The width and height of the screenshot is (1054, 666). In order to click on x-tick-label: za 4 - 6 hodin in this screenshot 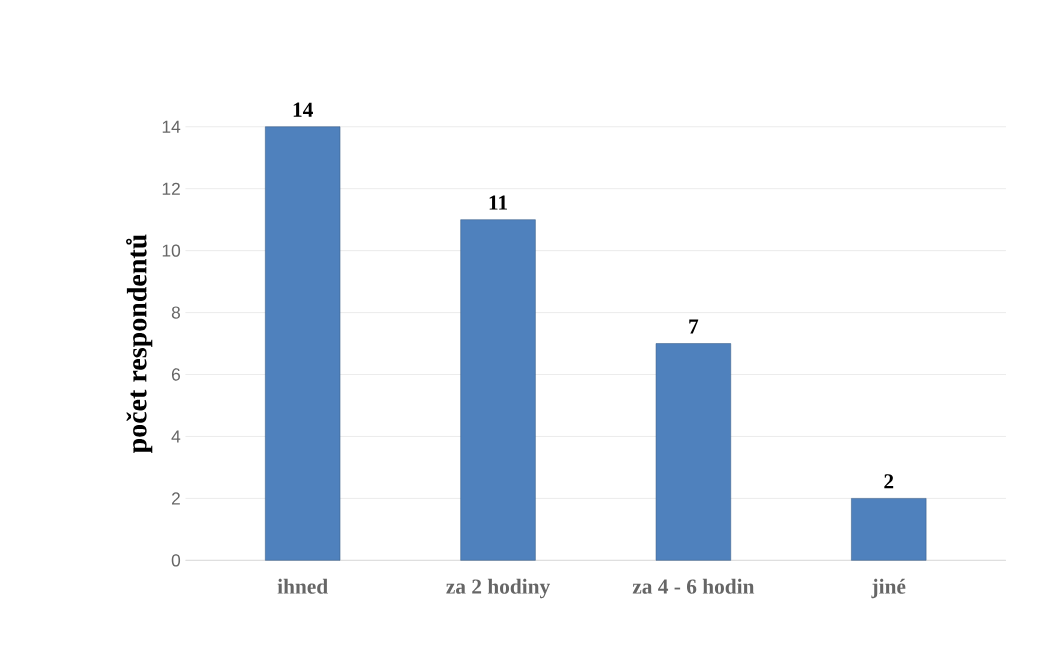, I will do `click(693, 586)`.